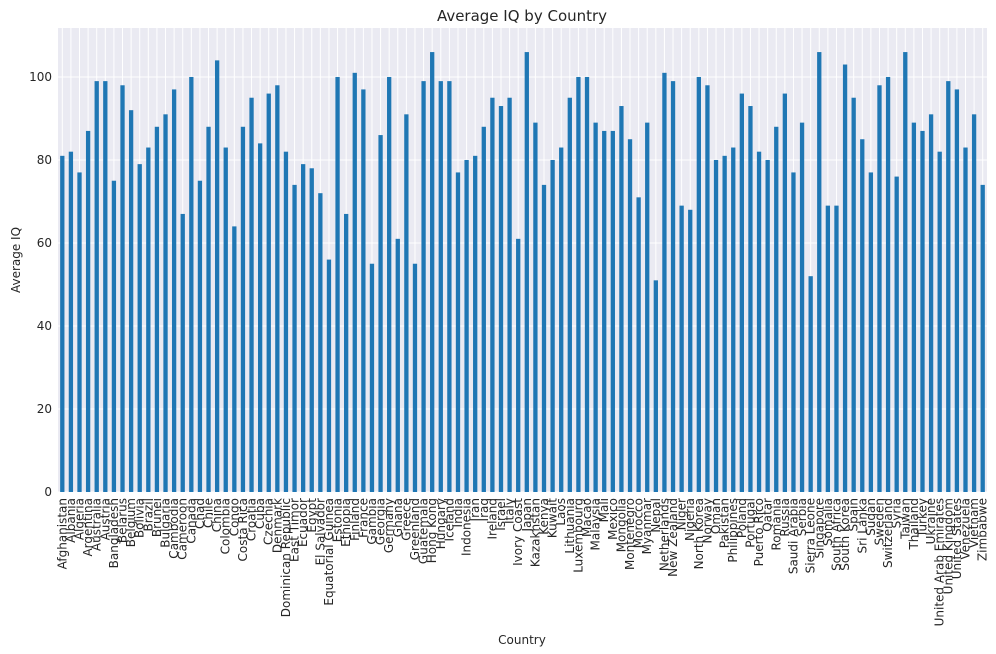 This screenshot has height=654, width=996. What do you see at coordinates (48, 492) in the screenshot?
I see `y-tick-label: 0` at bounding box center [48, 492].